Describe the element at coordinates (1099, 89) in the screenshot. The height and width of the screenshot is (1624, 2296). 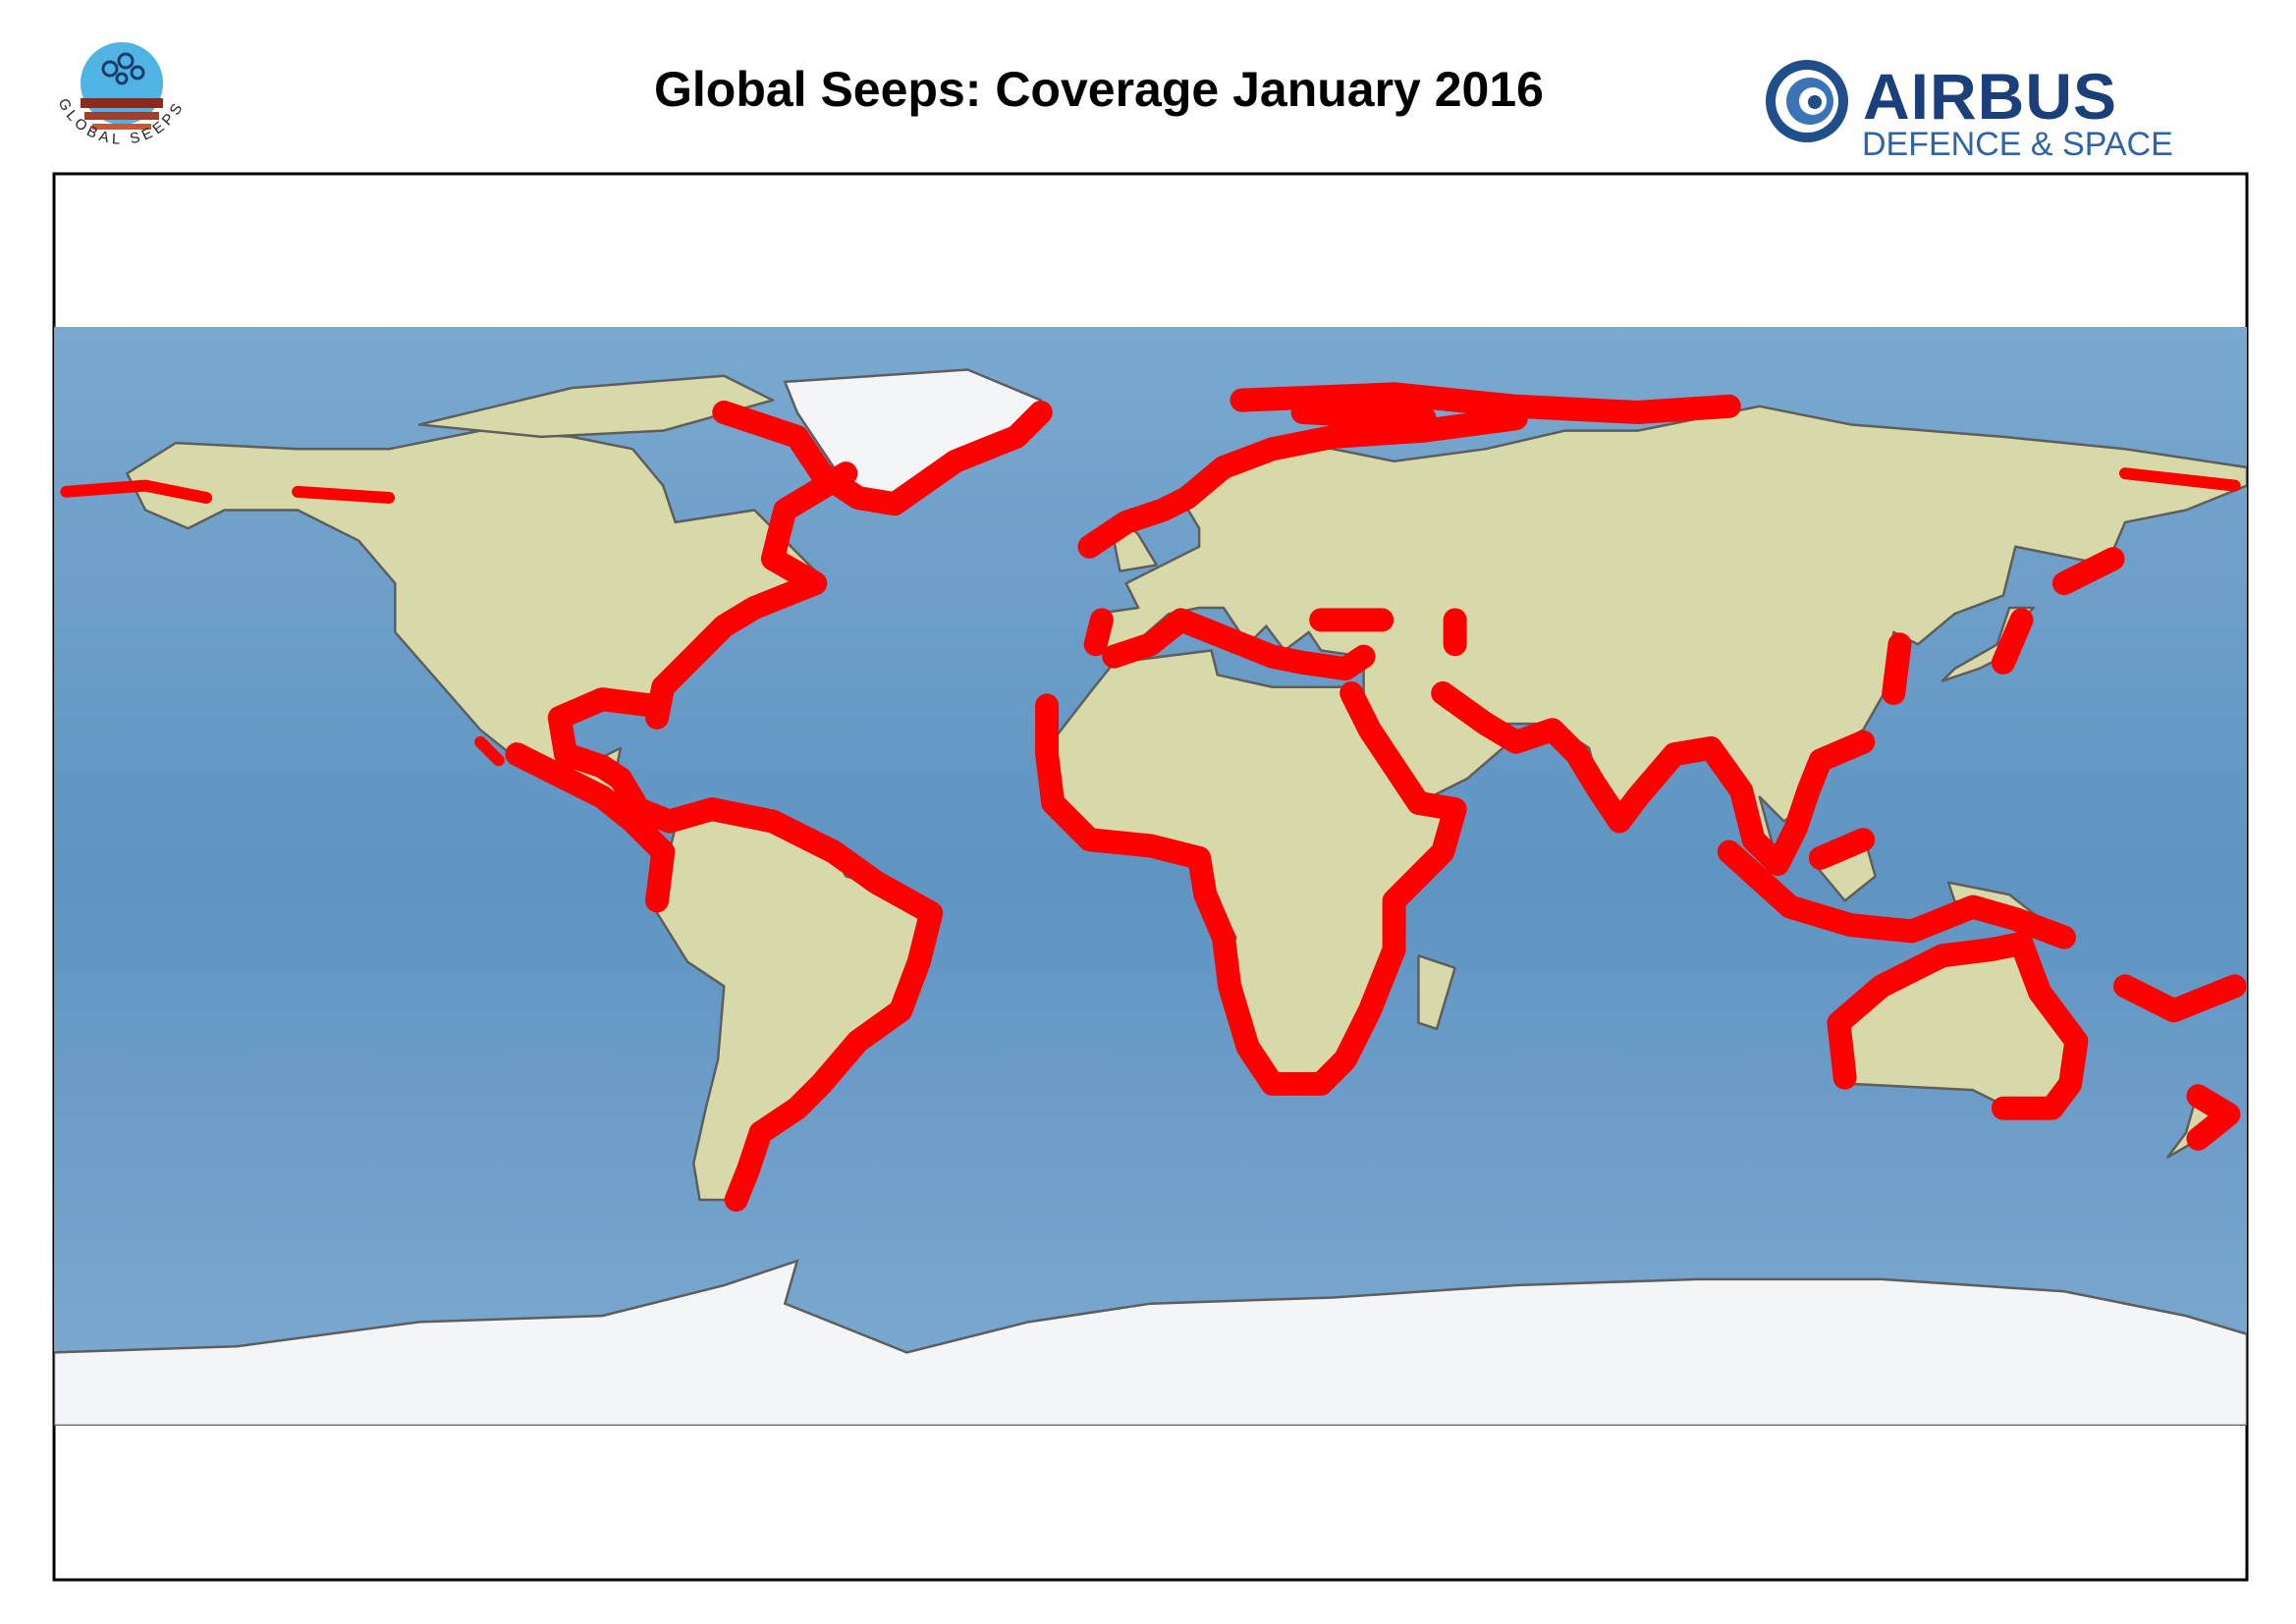
I see `title: Global Seeps: Coverage January 2016` at that location.